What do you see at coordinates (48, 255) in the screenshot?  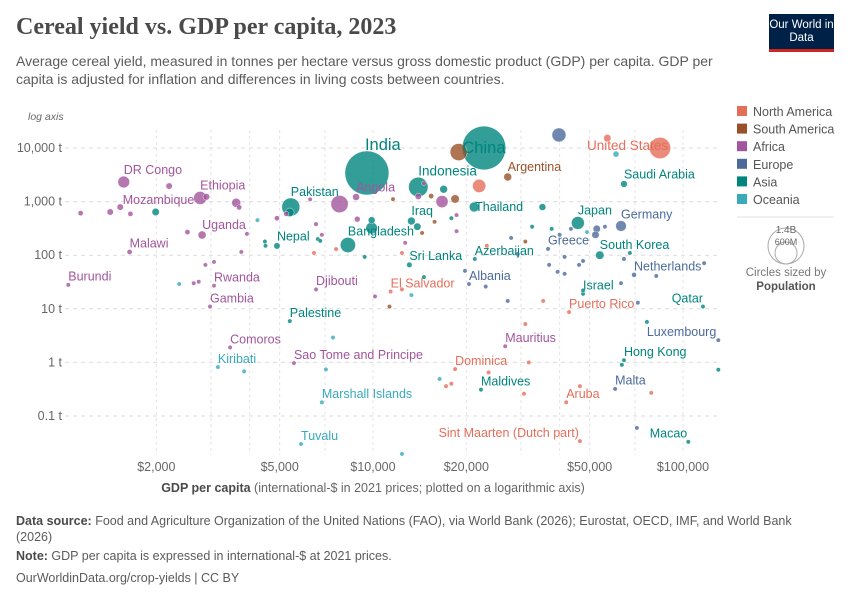 I see `y-tick-label: 100 t` at bounding box center [48, 255].